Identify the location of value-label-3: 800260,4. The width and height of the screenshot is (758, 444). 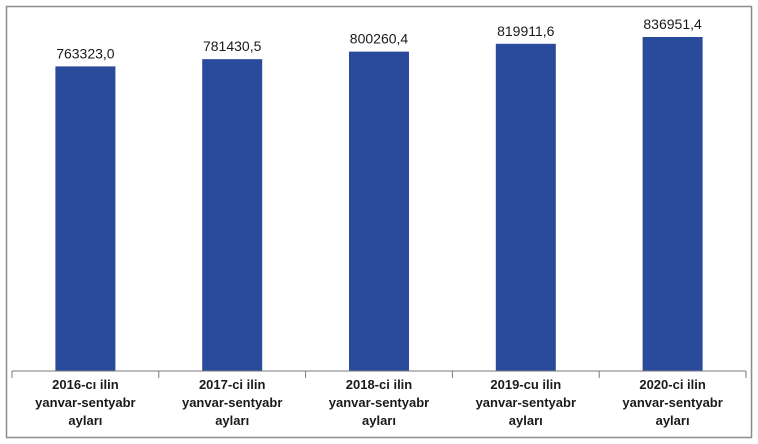
(379, 39).